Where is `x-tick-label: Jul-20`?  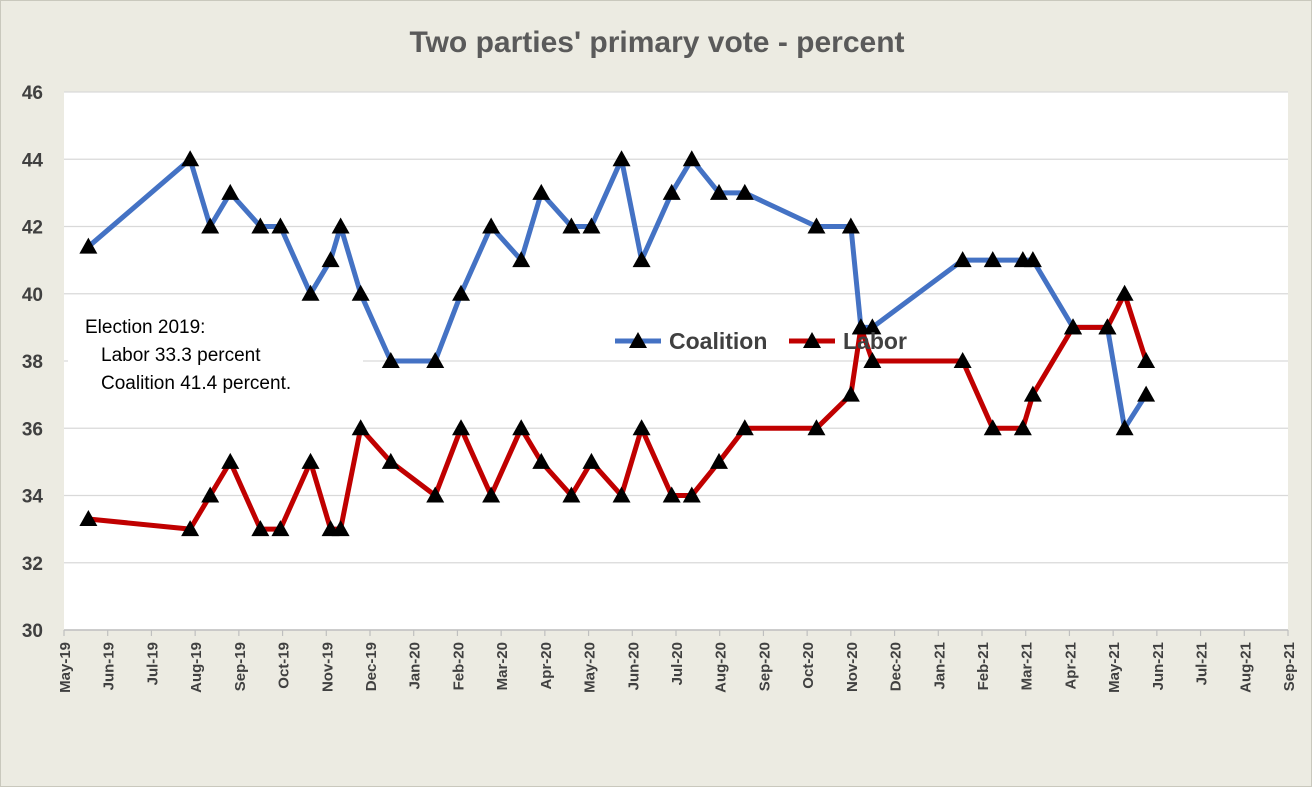 x-tick-label: Jul-20 is located at coordinates (677, 663).